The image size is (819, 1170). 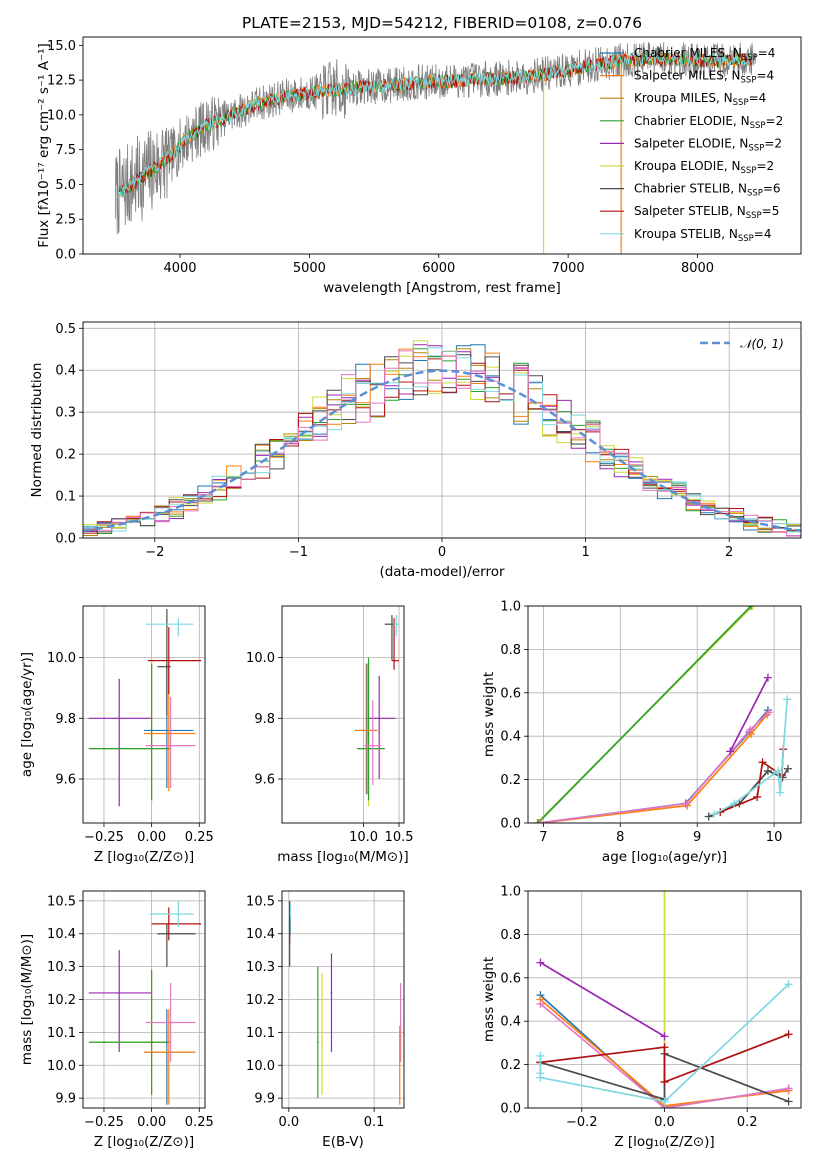 What do you see at coordinates (65, 719) in the screenshot?
I see `y-tick-label: 9.8` at bounding box center [65, 719].